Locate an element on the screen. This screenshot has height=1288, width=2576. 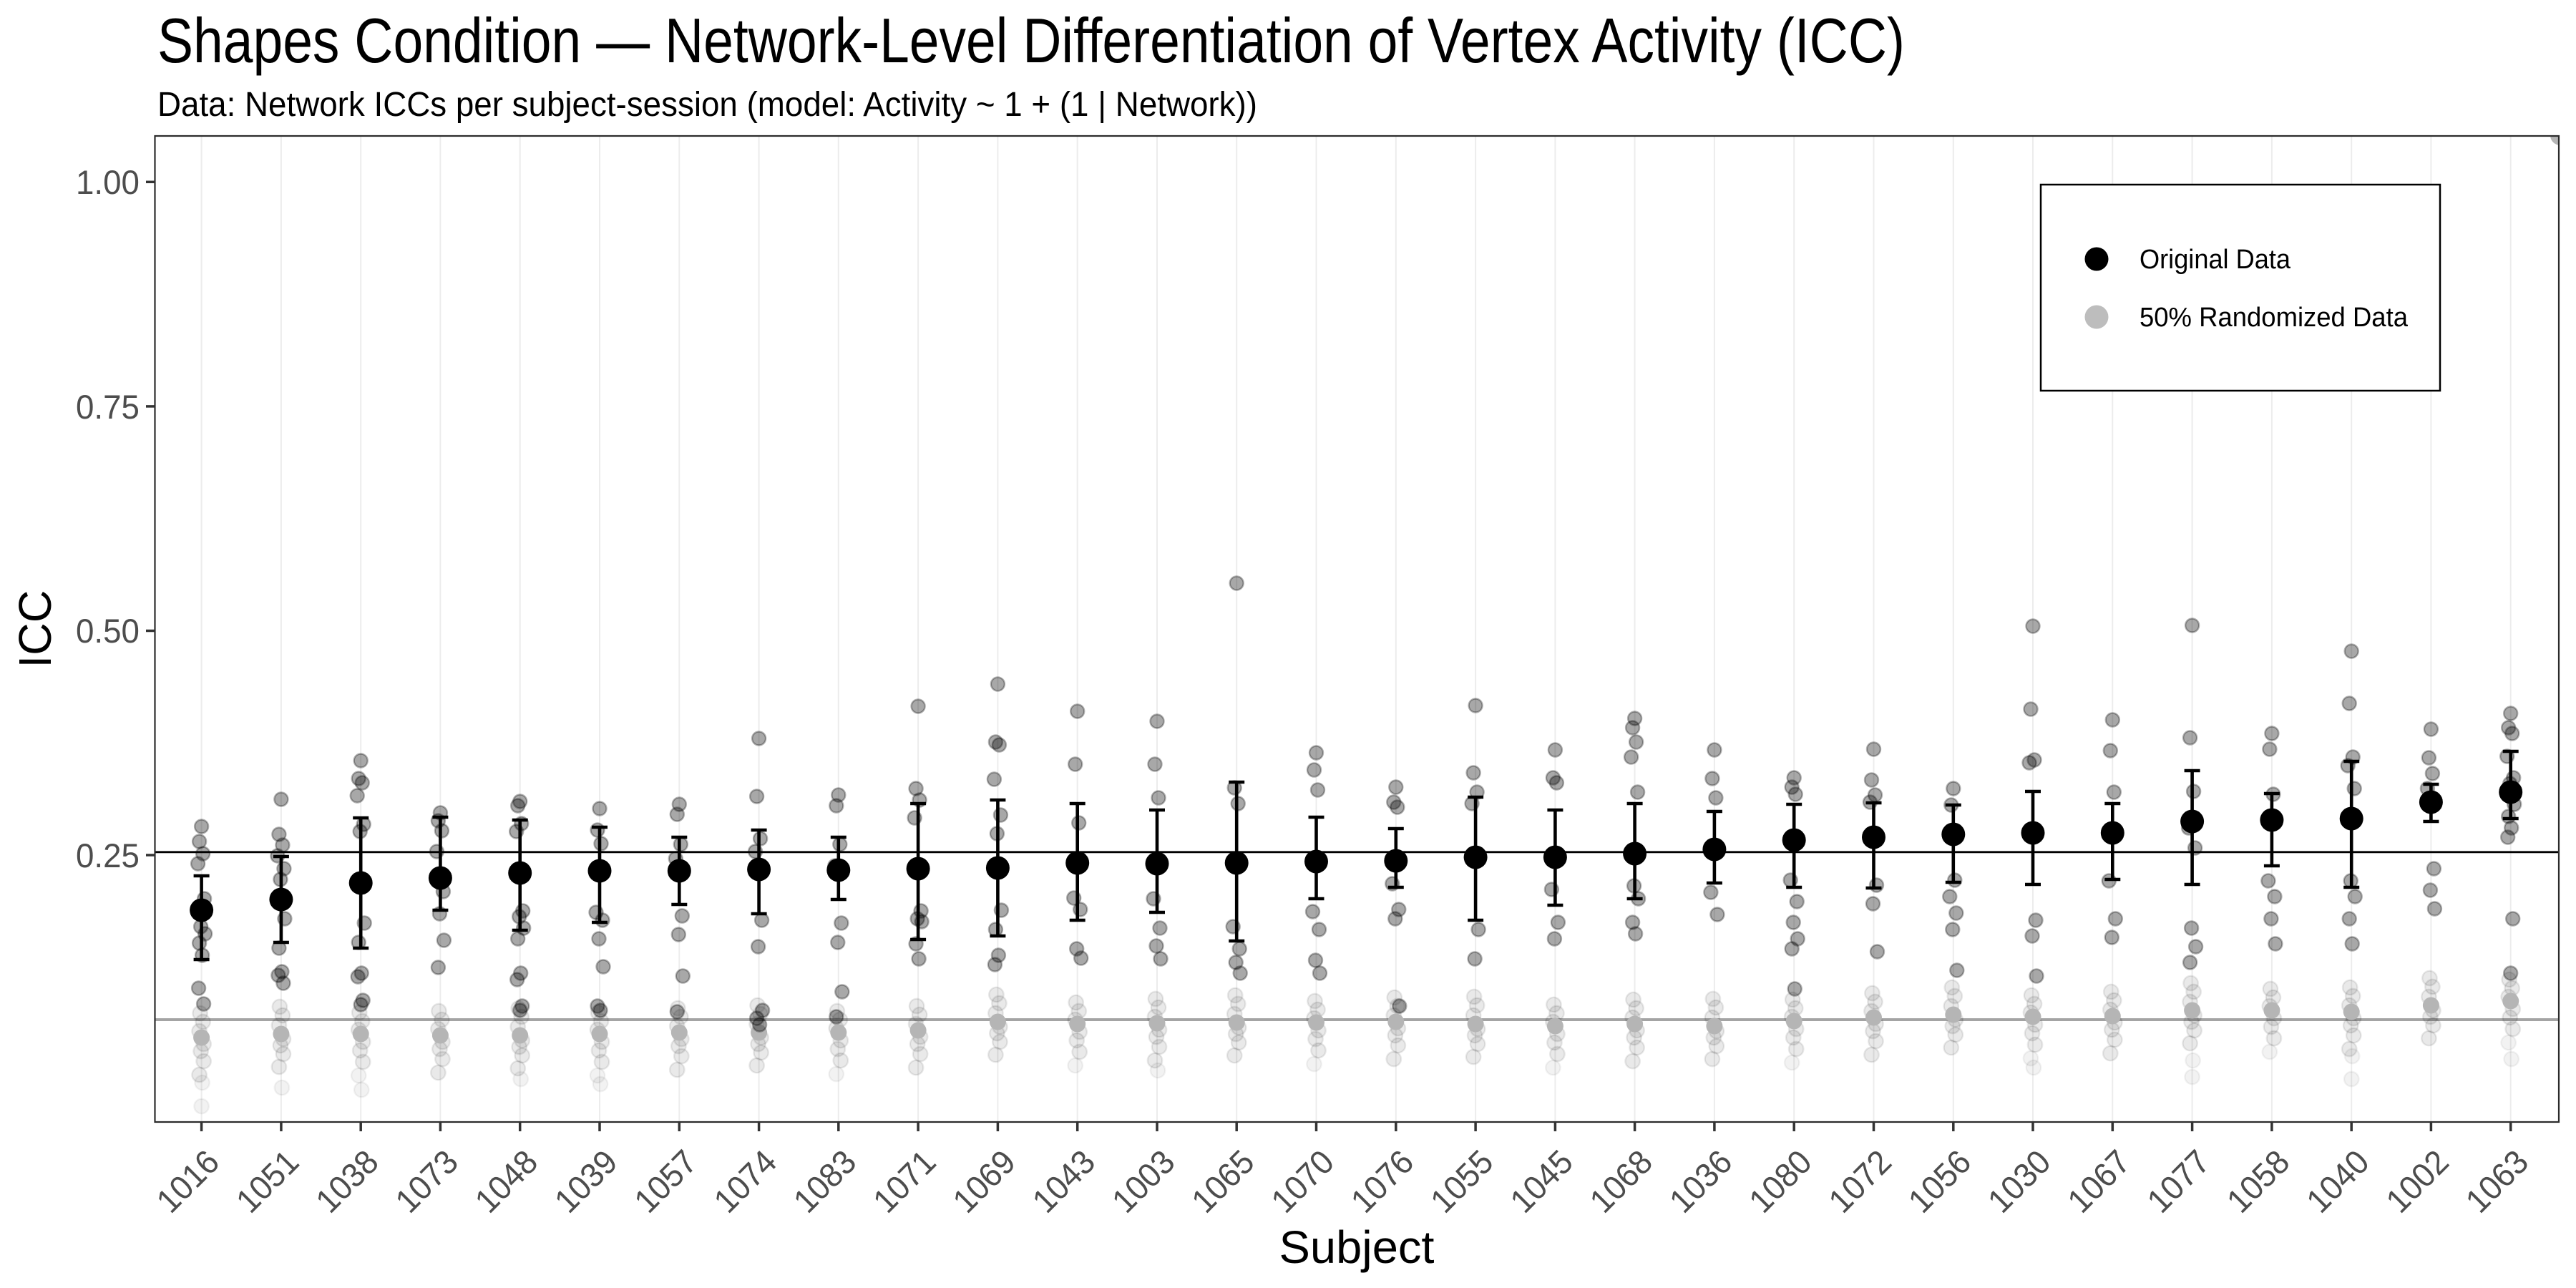
svg-text: 50% Randomized Data is located at coordinates (2274, 318).